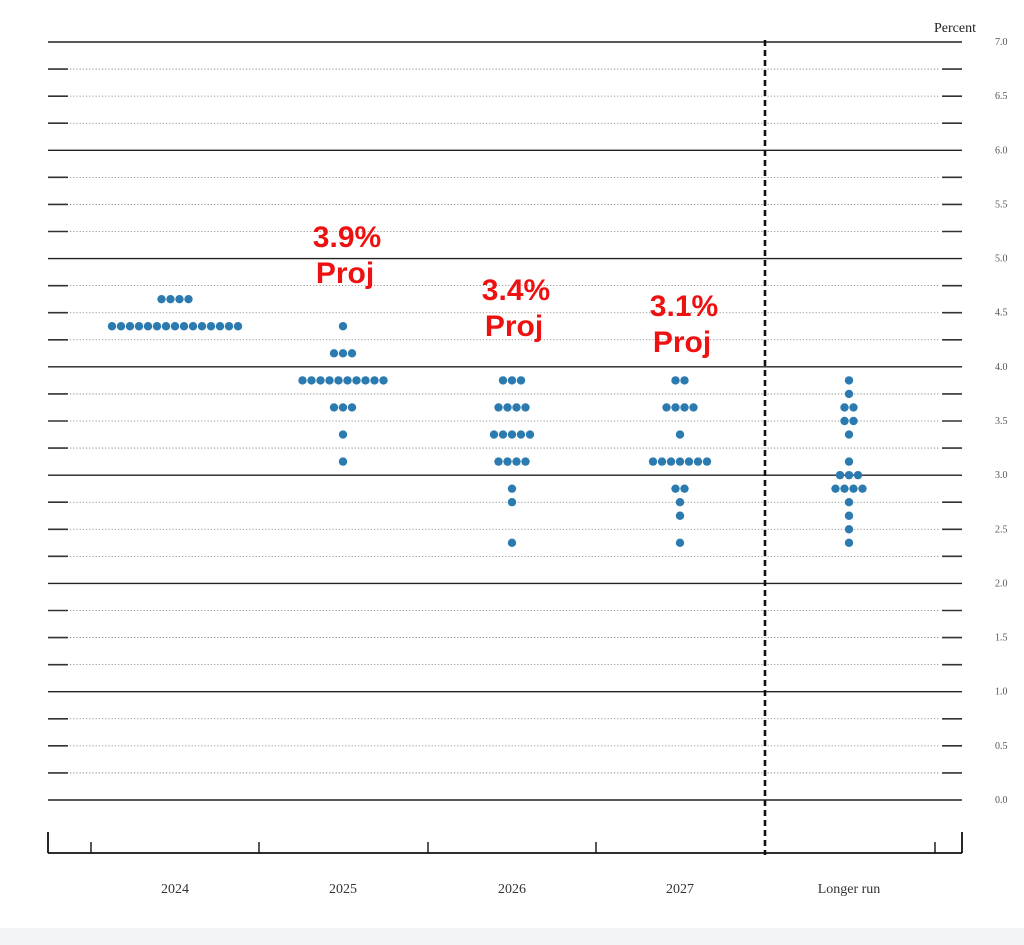 The image size is (1024, 945). I want to click on y-tick-label: 5.5, so click(1001, 204).